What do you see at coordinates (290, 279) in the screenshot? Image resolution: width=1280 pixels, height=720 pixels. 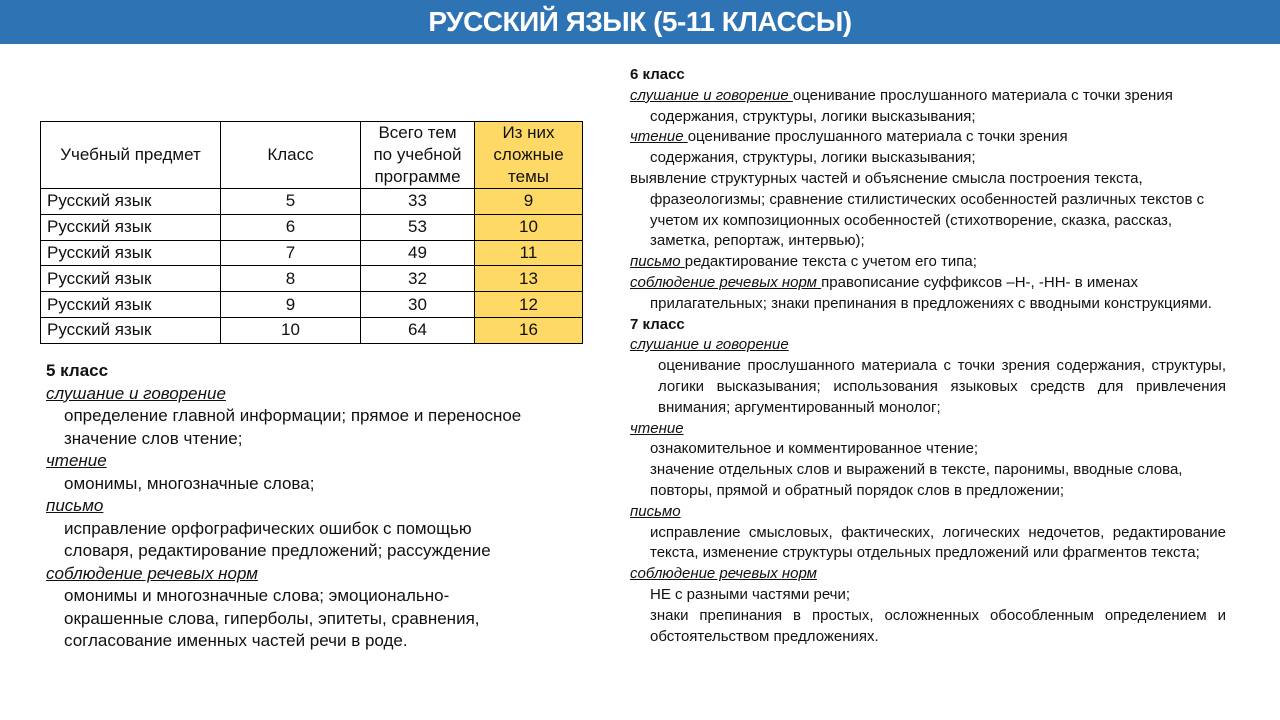 I see `cell-grade: 8` at bounding box center [290, 279].